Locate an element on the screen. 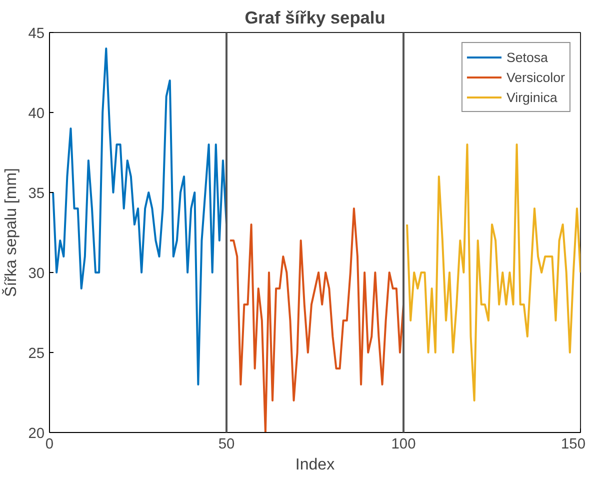  legend-label: Setosa is located at coordinates (527, 57).